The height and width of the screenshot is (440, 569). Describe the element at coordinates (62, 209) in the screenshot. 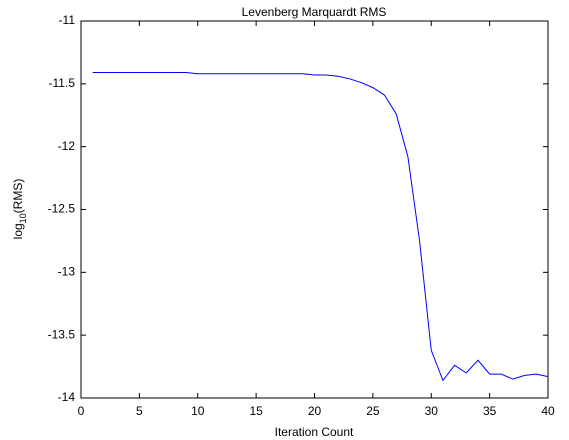

I see `y-tick-label: -12.5` at that location.